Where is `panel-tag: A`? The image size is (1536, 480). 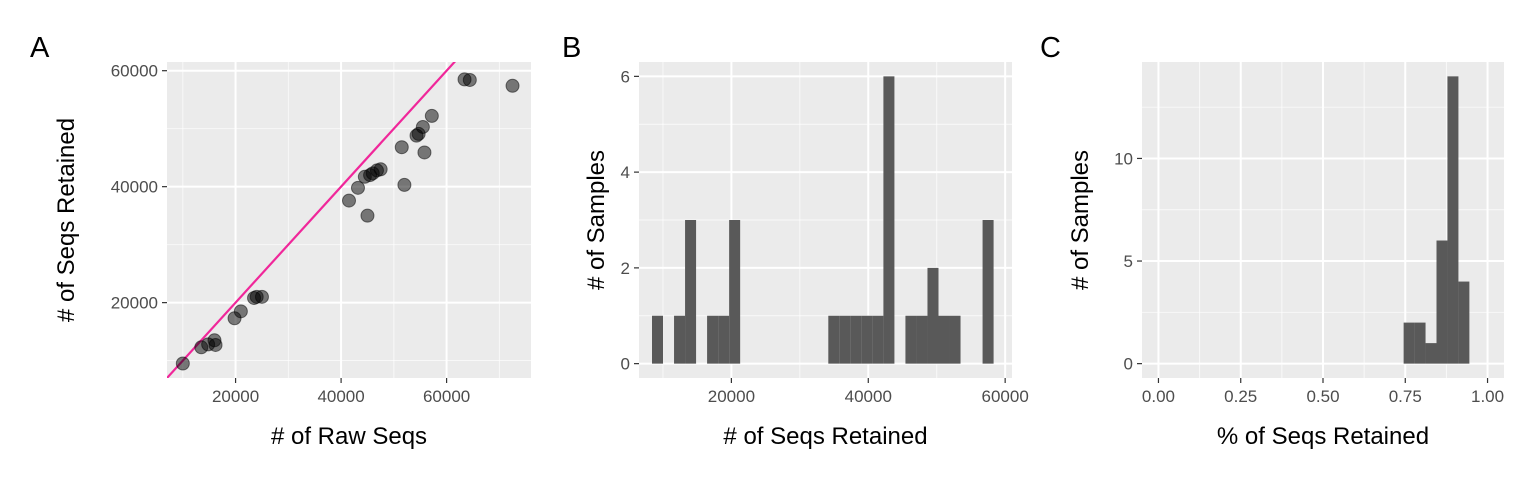
panel-tag: A is located at coordinates (40, 48).